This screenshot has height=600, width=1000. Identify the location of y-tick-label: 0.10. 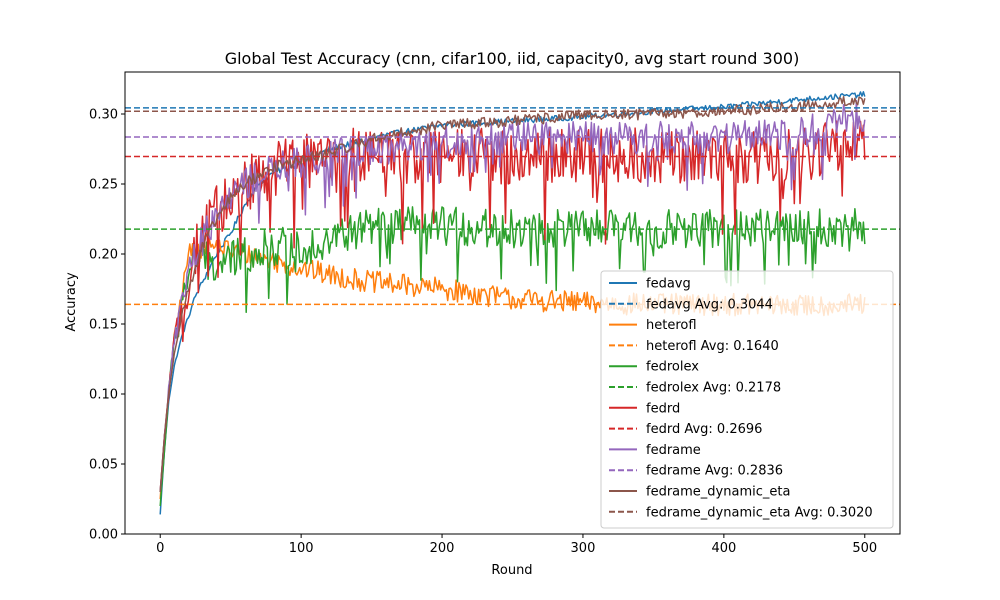
(103, 395).